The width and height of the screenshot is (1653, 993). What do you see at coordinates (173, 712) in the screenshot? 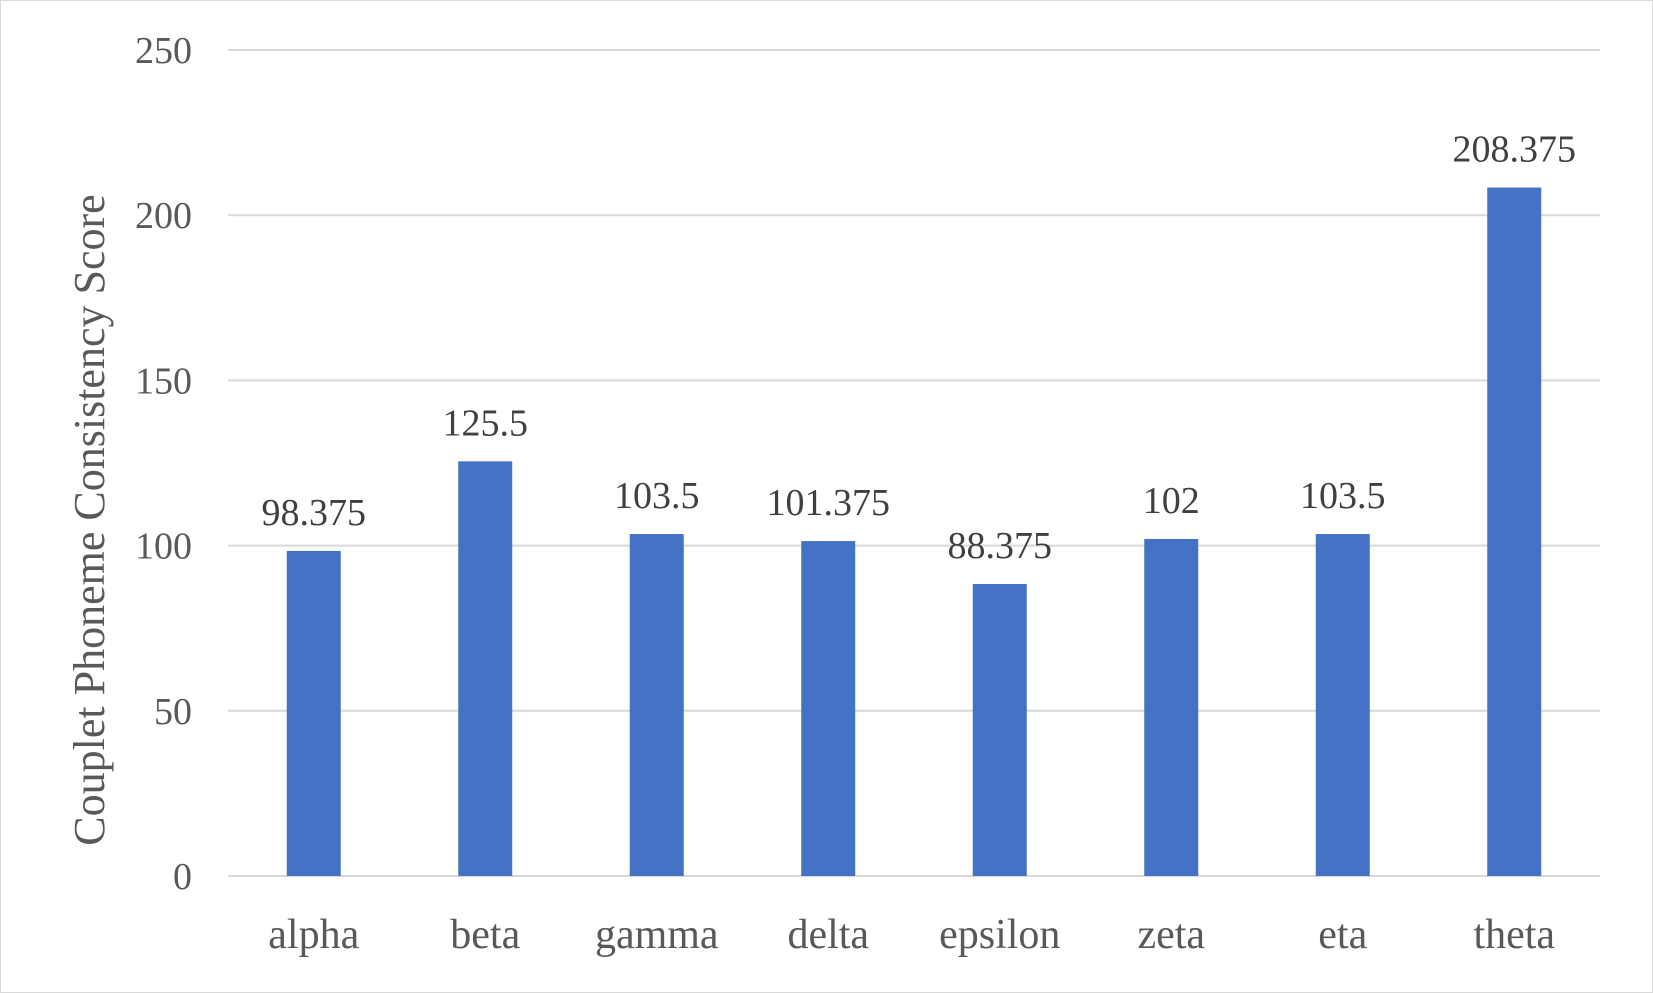
I see `y-tick-label: 50` at bounding box center [173, 712].